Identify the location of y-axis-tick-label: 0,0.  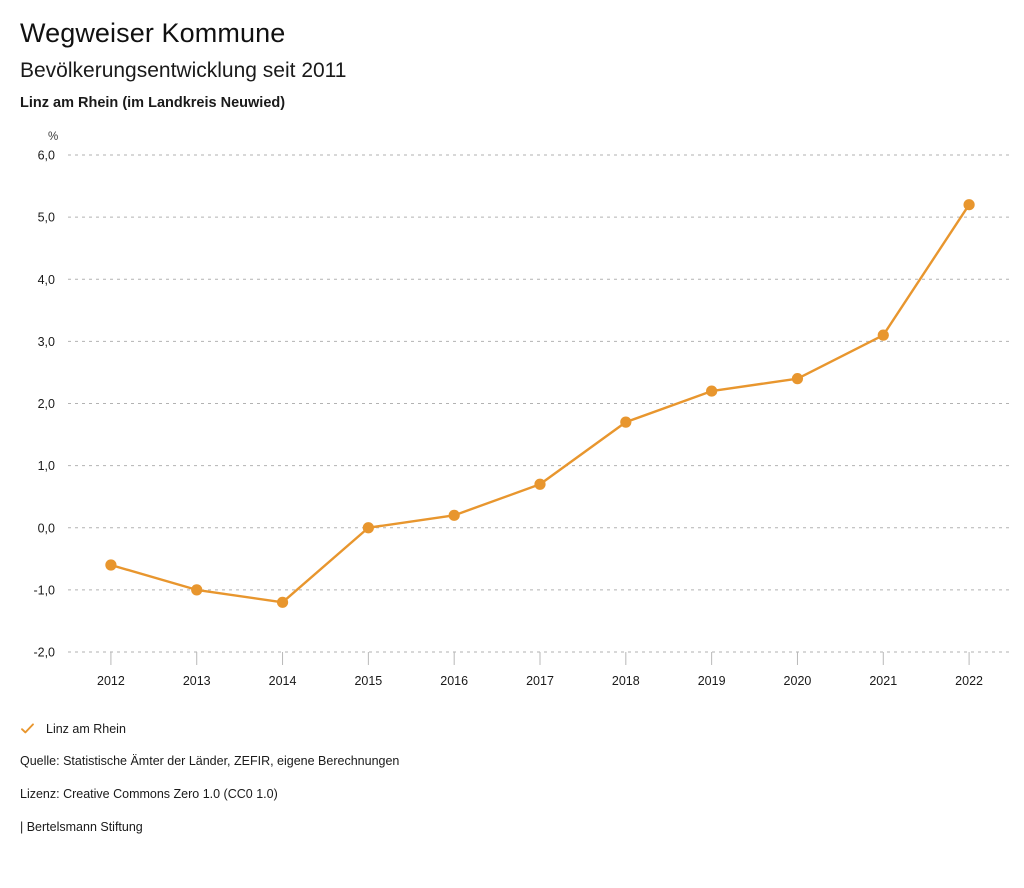
(46, 529).